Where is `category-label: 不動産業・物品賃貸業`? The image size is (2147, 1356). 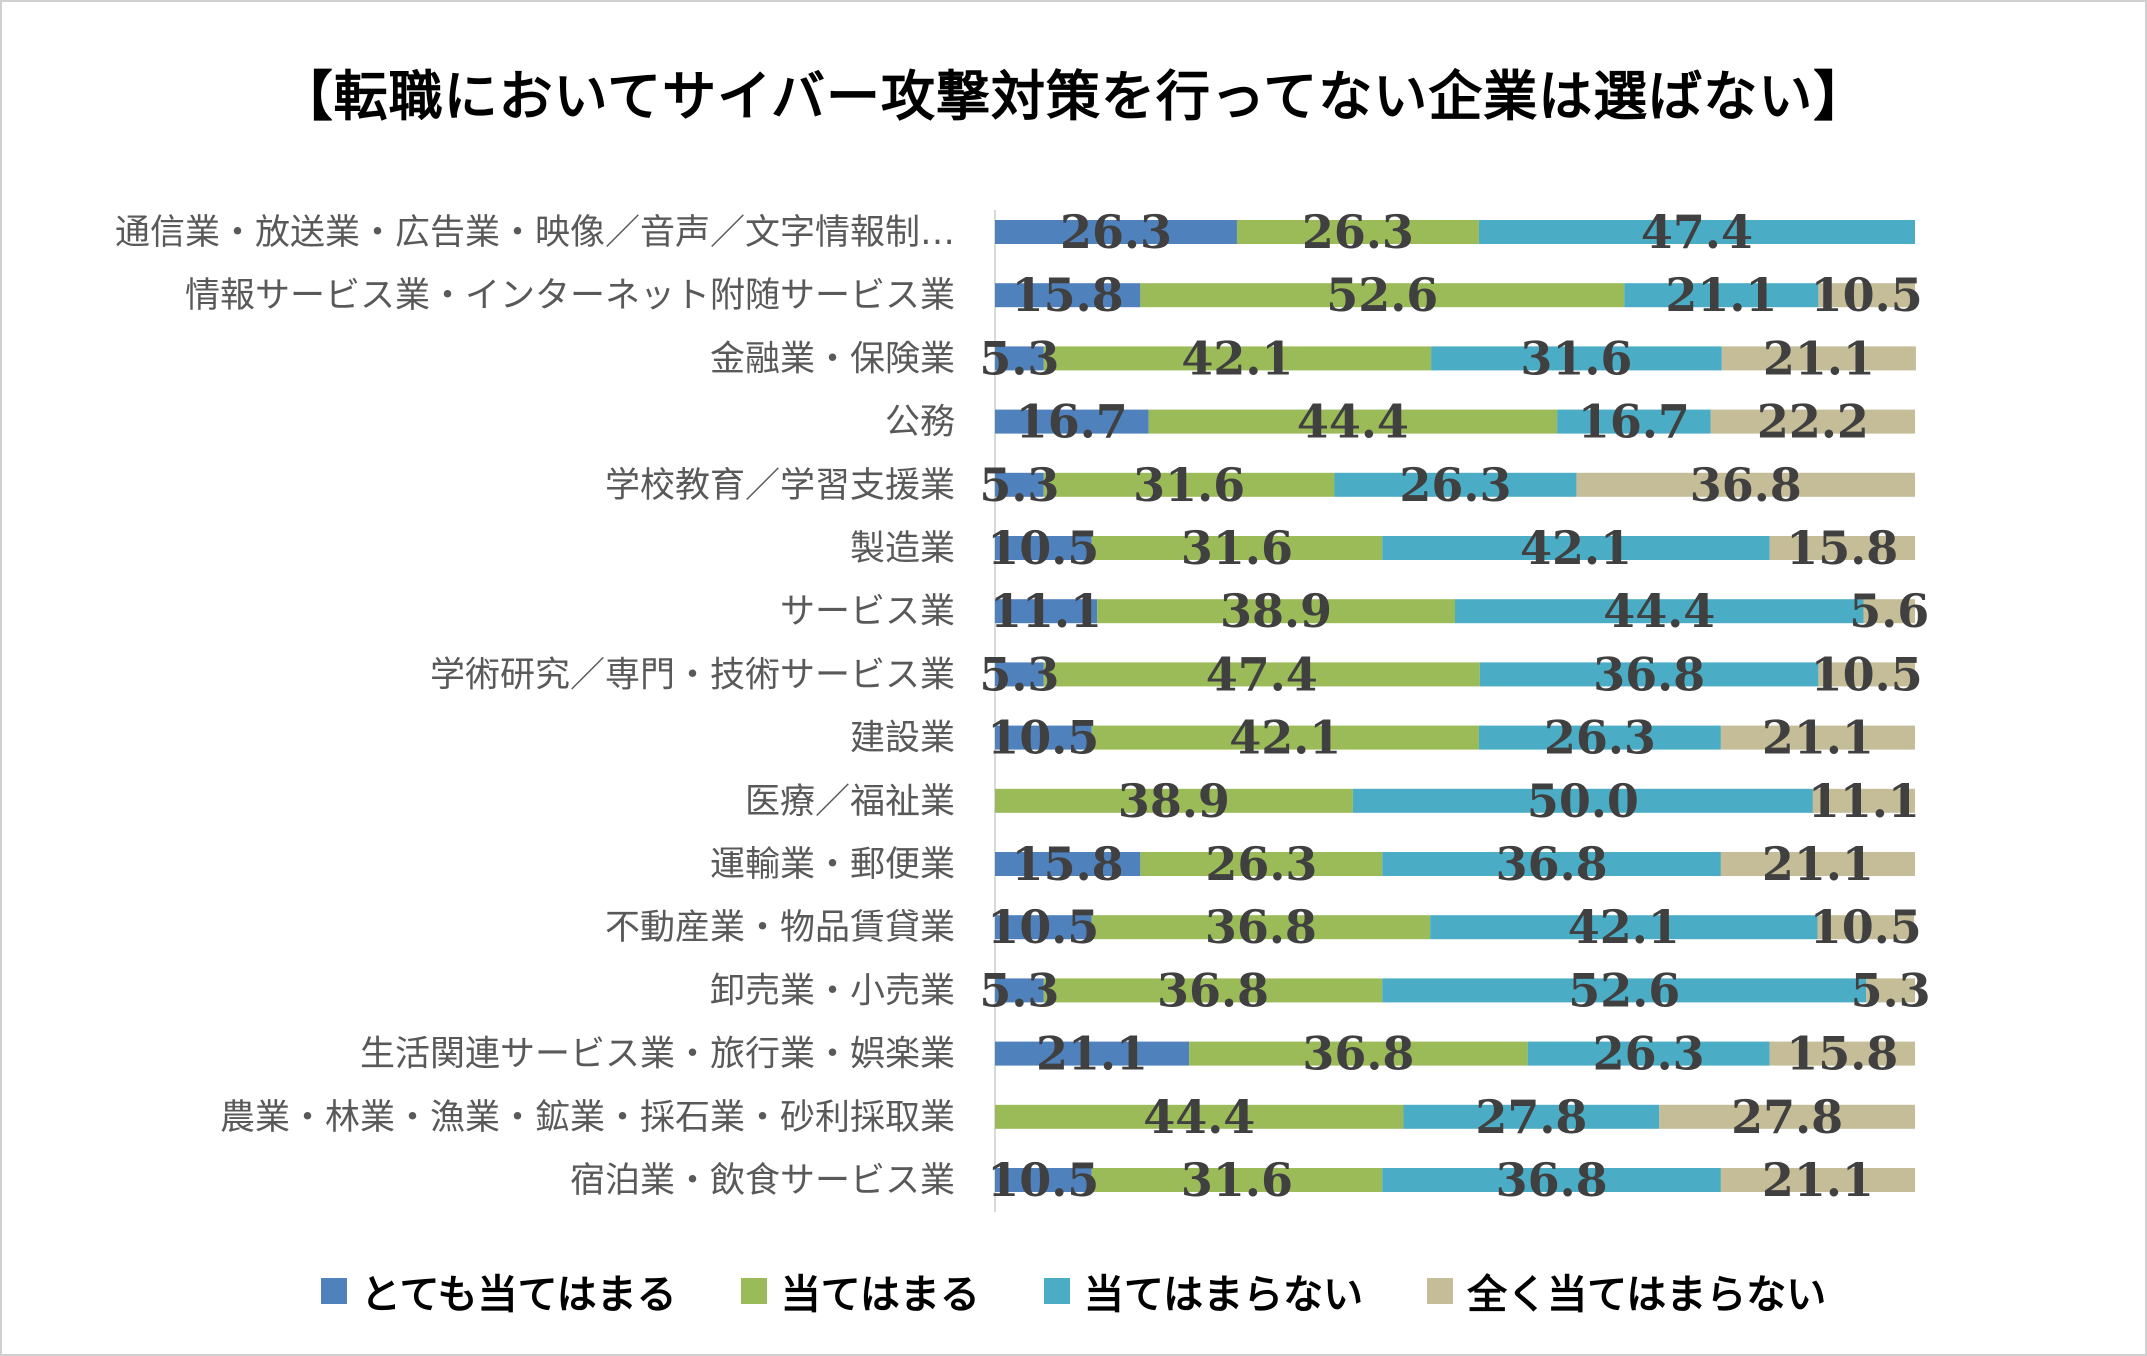 category-label: 不動産業・物品賃貸業 is located at coordinates (780, 928).